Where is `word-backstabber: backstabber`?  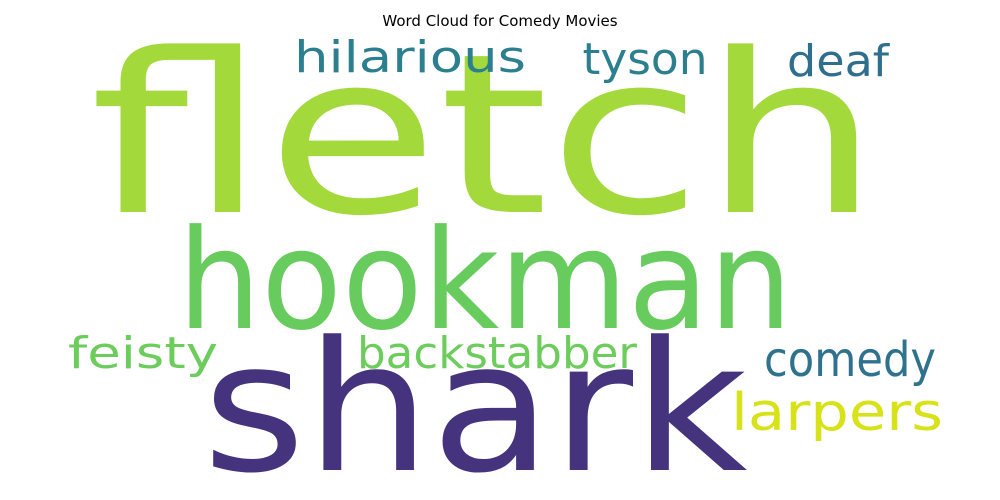 word-backstabber: backstabber is located at coordinates (497, 353).